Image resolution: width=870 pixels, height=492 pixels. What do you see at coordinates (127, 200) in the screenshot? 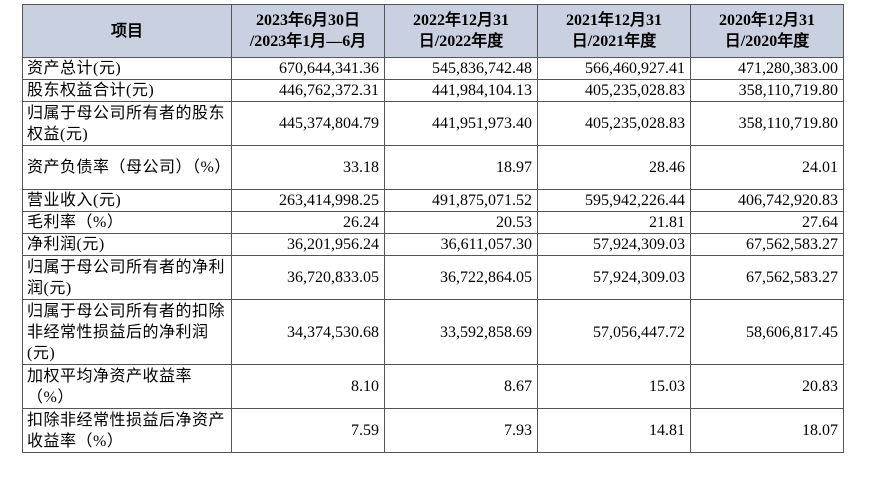
I see `row-label: 营业收入(元)` at bounding box center [127, 200].